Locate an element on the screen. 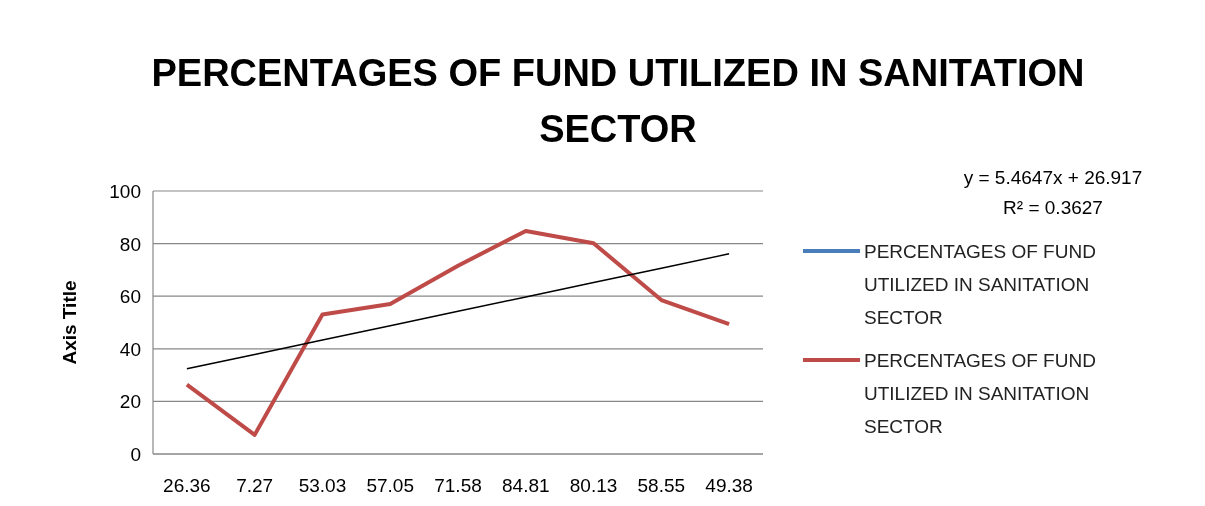  x-tick-label: 57.05 is located at coordinates (390, 485).